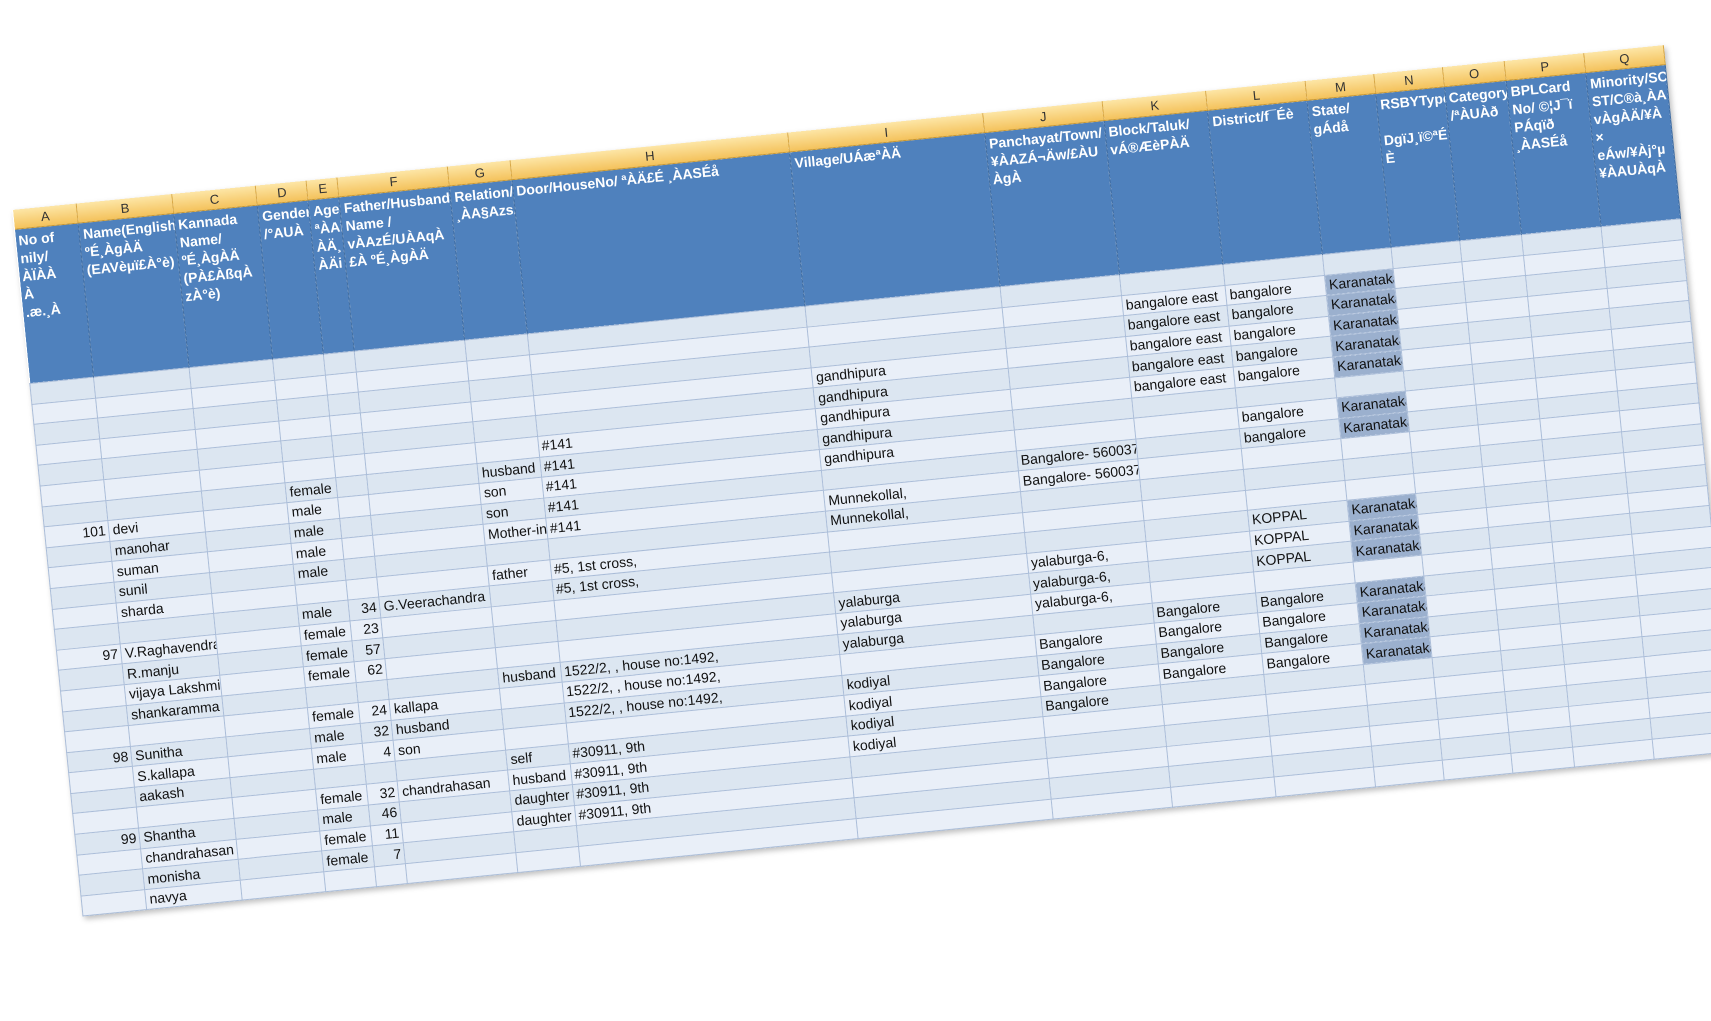 Image resolution: width=1711 pixels, height=1021 pixels. I want to click on cell-e-14: 23, so click(367, 629).